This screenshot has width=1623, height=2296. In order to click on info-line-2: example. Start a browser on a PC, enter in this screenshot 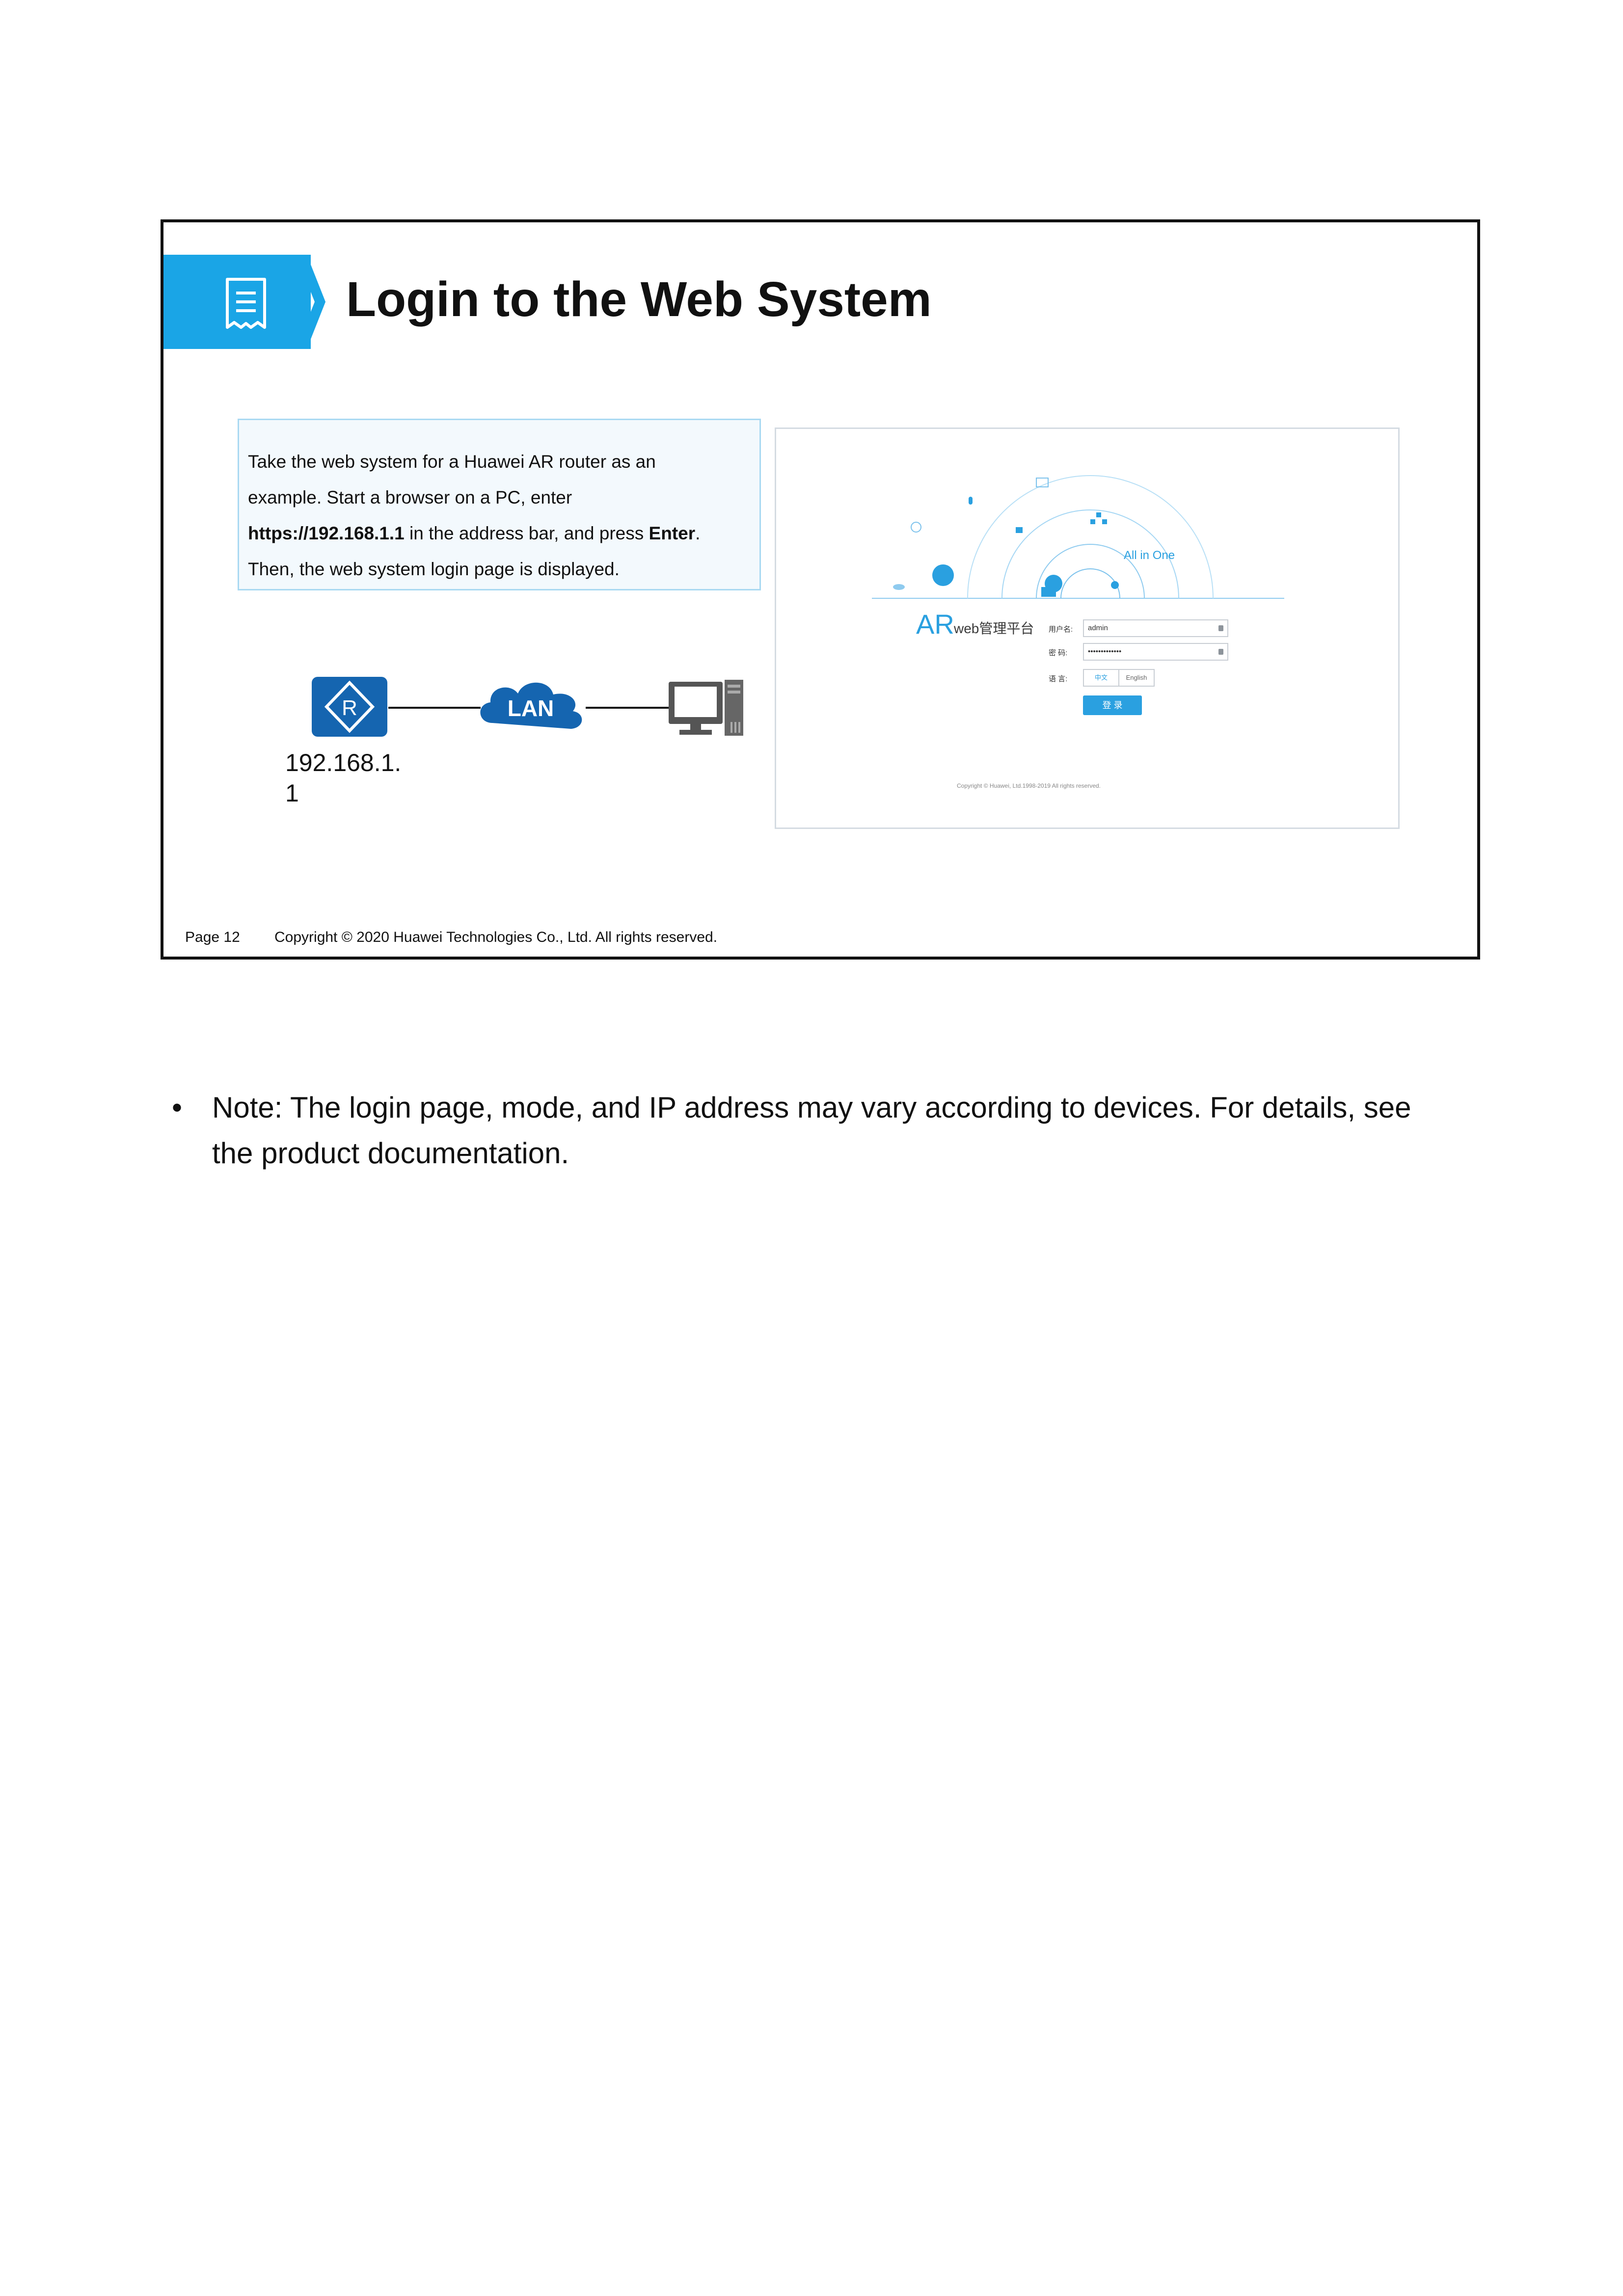, I will do `click(410, 497)`.